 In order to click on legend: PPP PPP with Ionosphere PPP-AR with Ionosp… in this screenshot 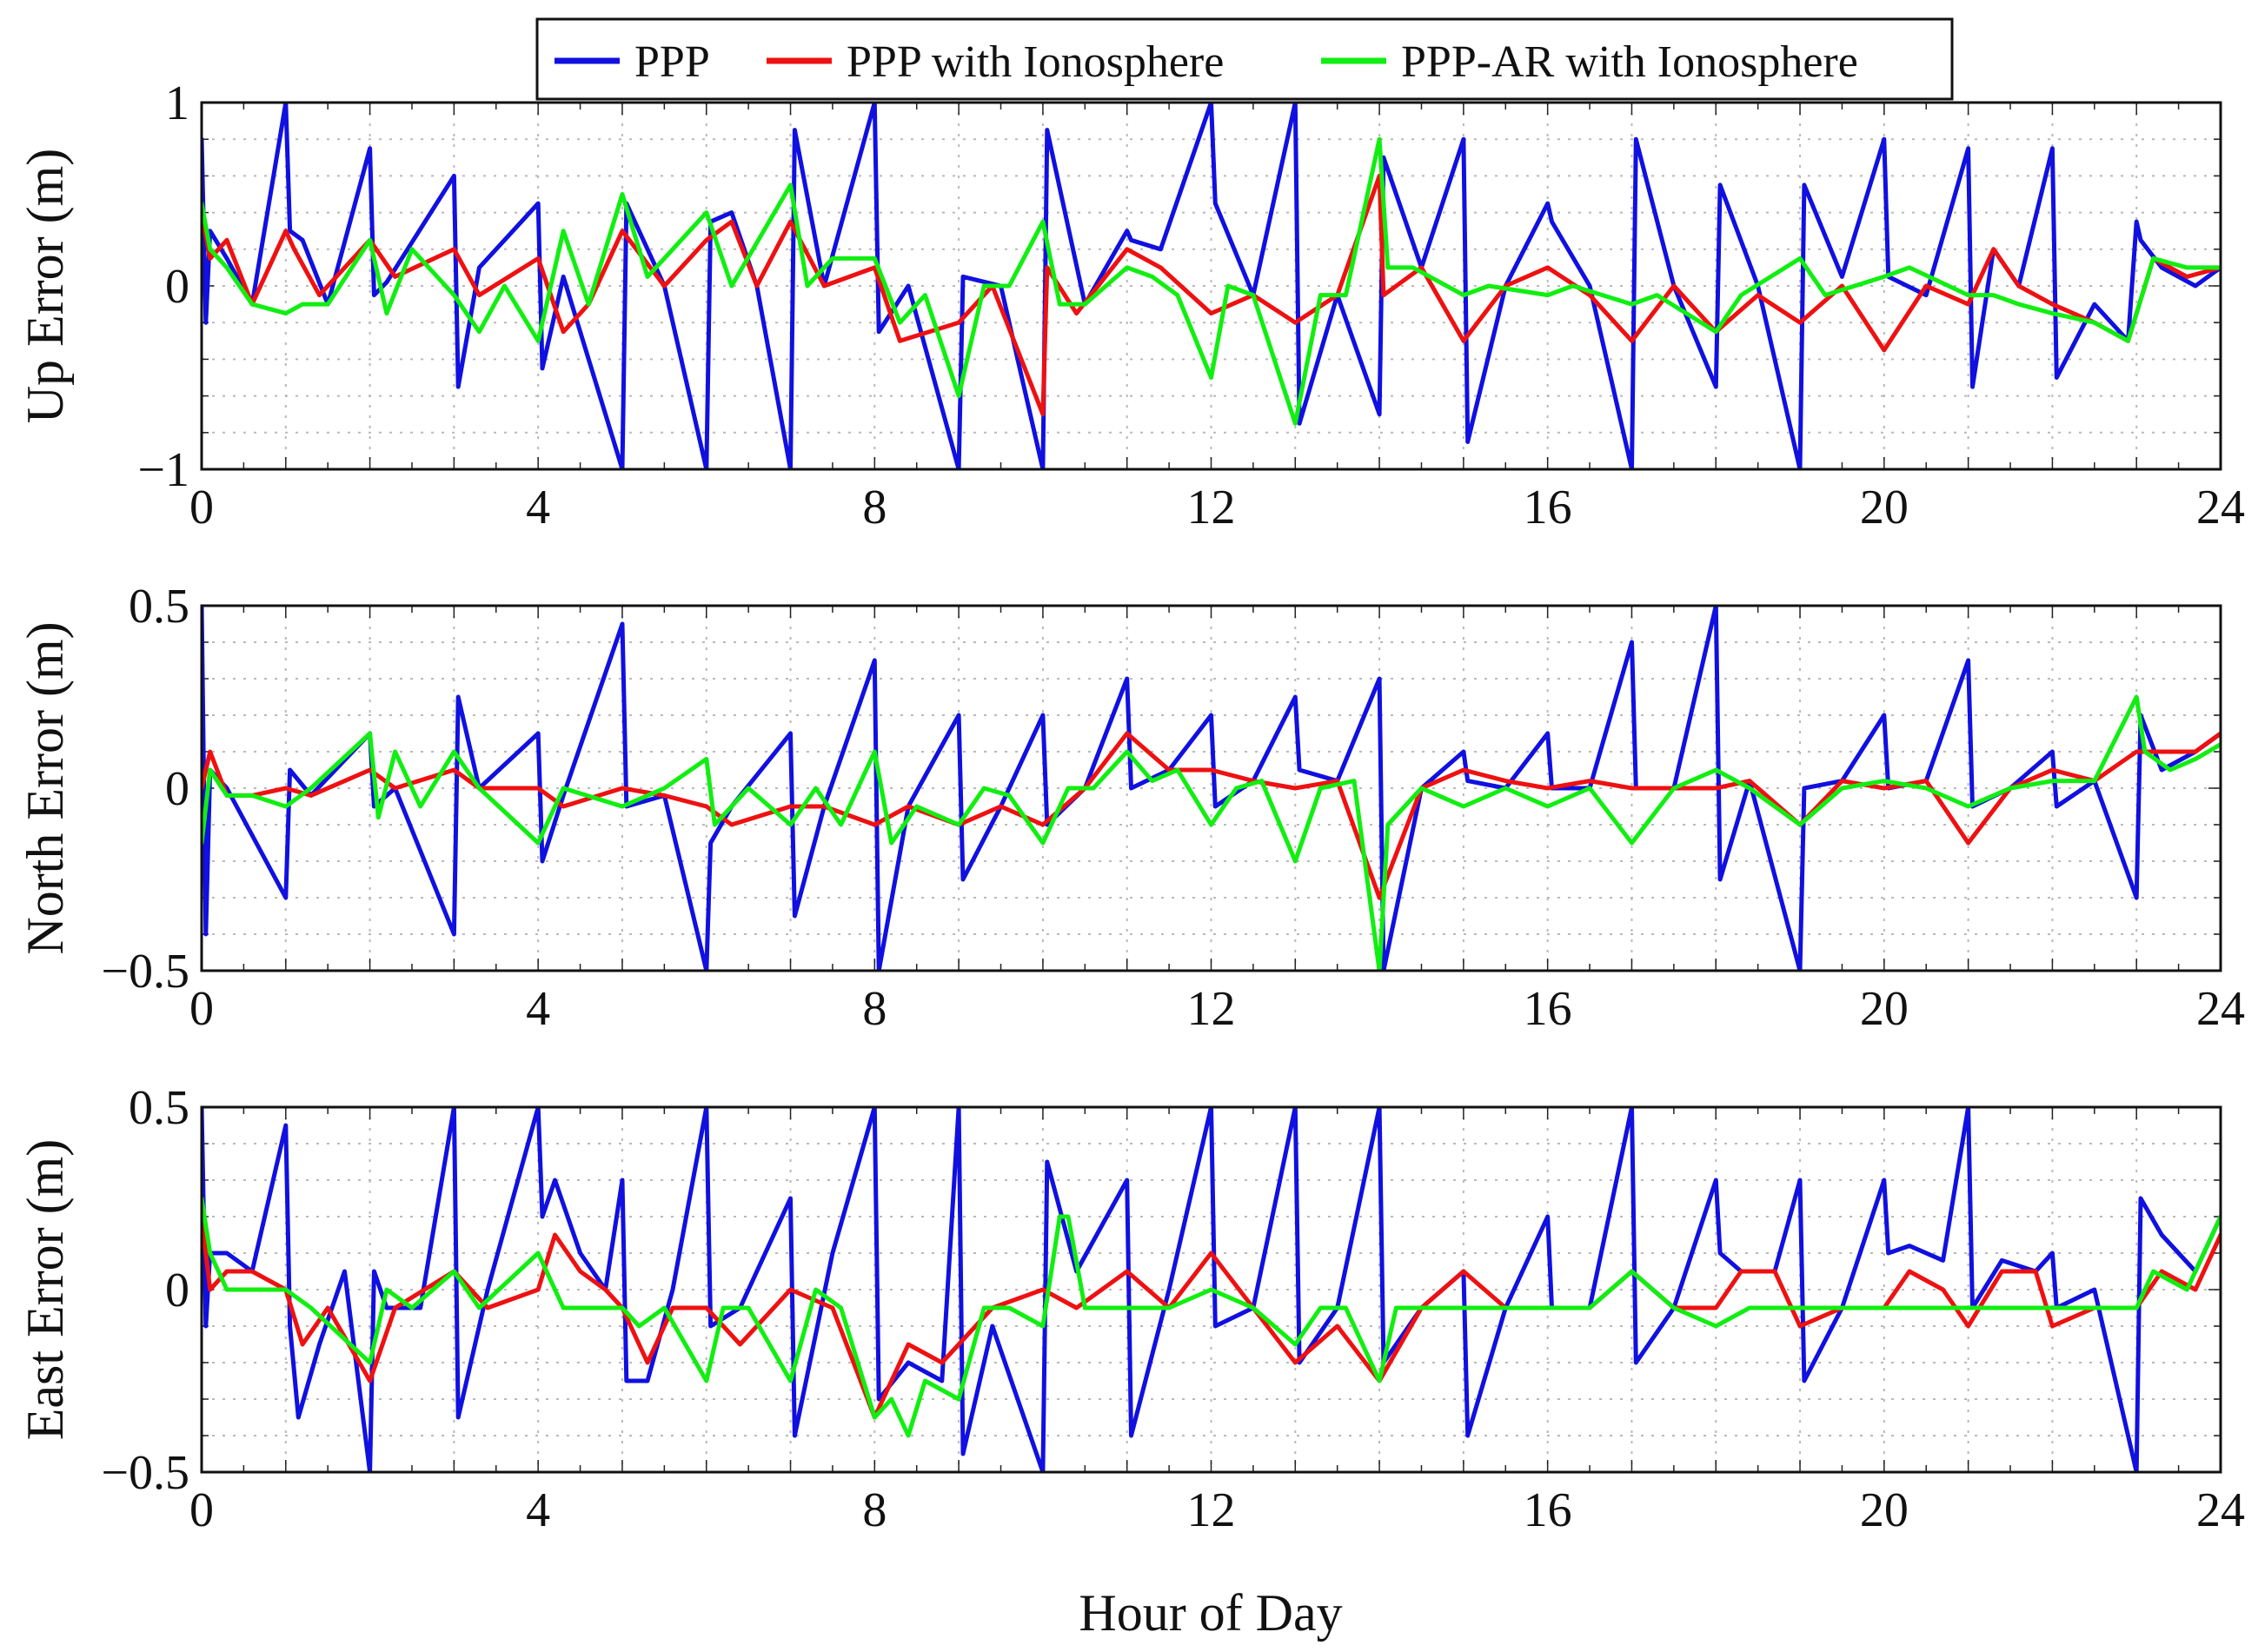, I will do `click(1244, 59)`.